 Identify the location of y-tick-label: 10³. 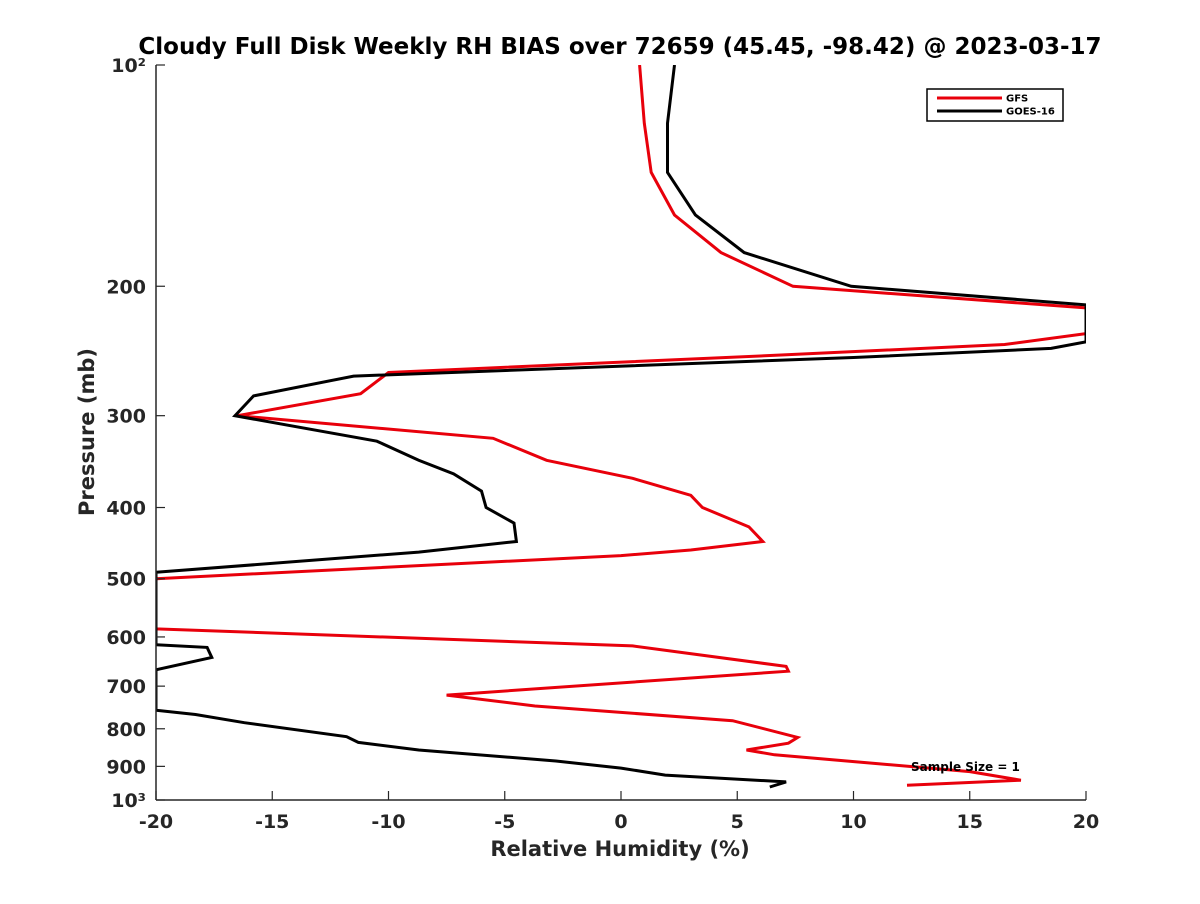
(128, 801).